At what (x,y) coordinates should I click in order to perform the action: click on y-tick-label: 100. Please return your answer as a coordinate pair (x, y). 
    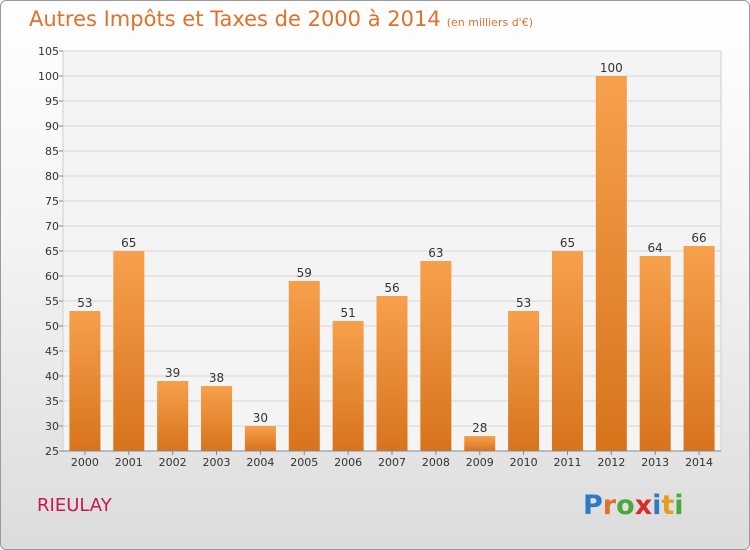
    Looking at the image, I should click on (48, 76).